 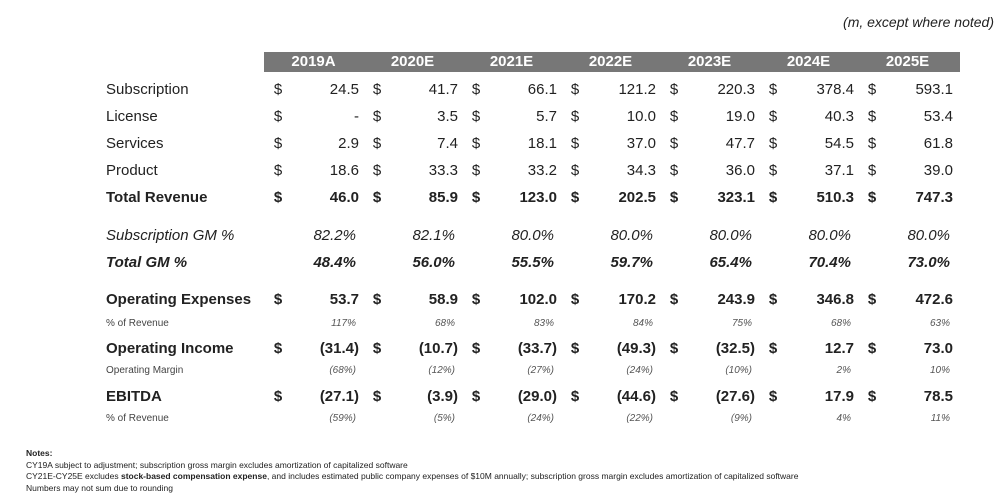 What do you see at coordinates (134, 396) in the screenshot?
I see `row-label: EBITDA` at bounding box center [134, 396].